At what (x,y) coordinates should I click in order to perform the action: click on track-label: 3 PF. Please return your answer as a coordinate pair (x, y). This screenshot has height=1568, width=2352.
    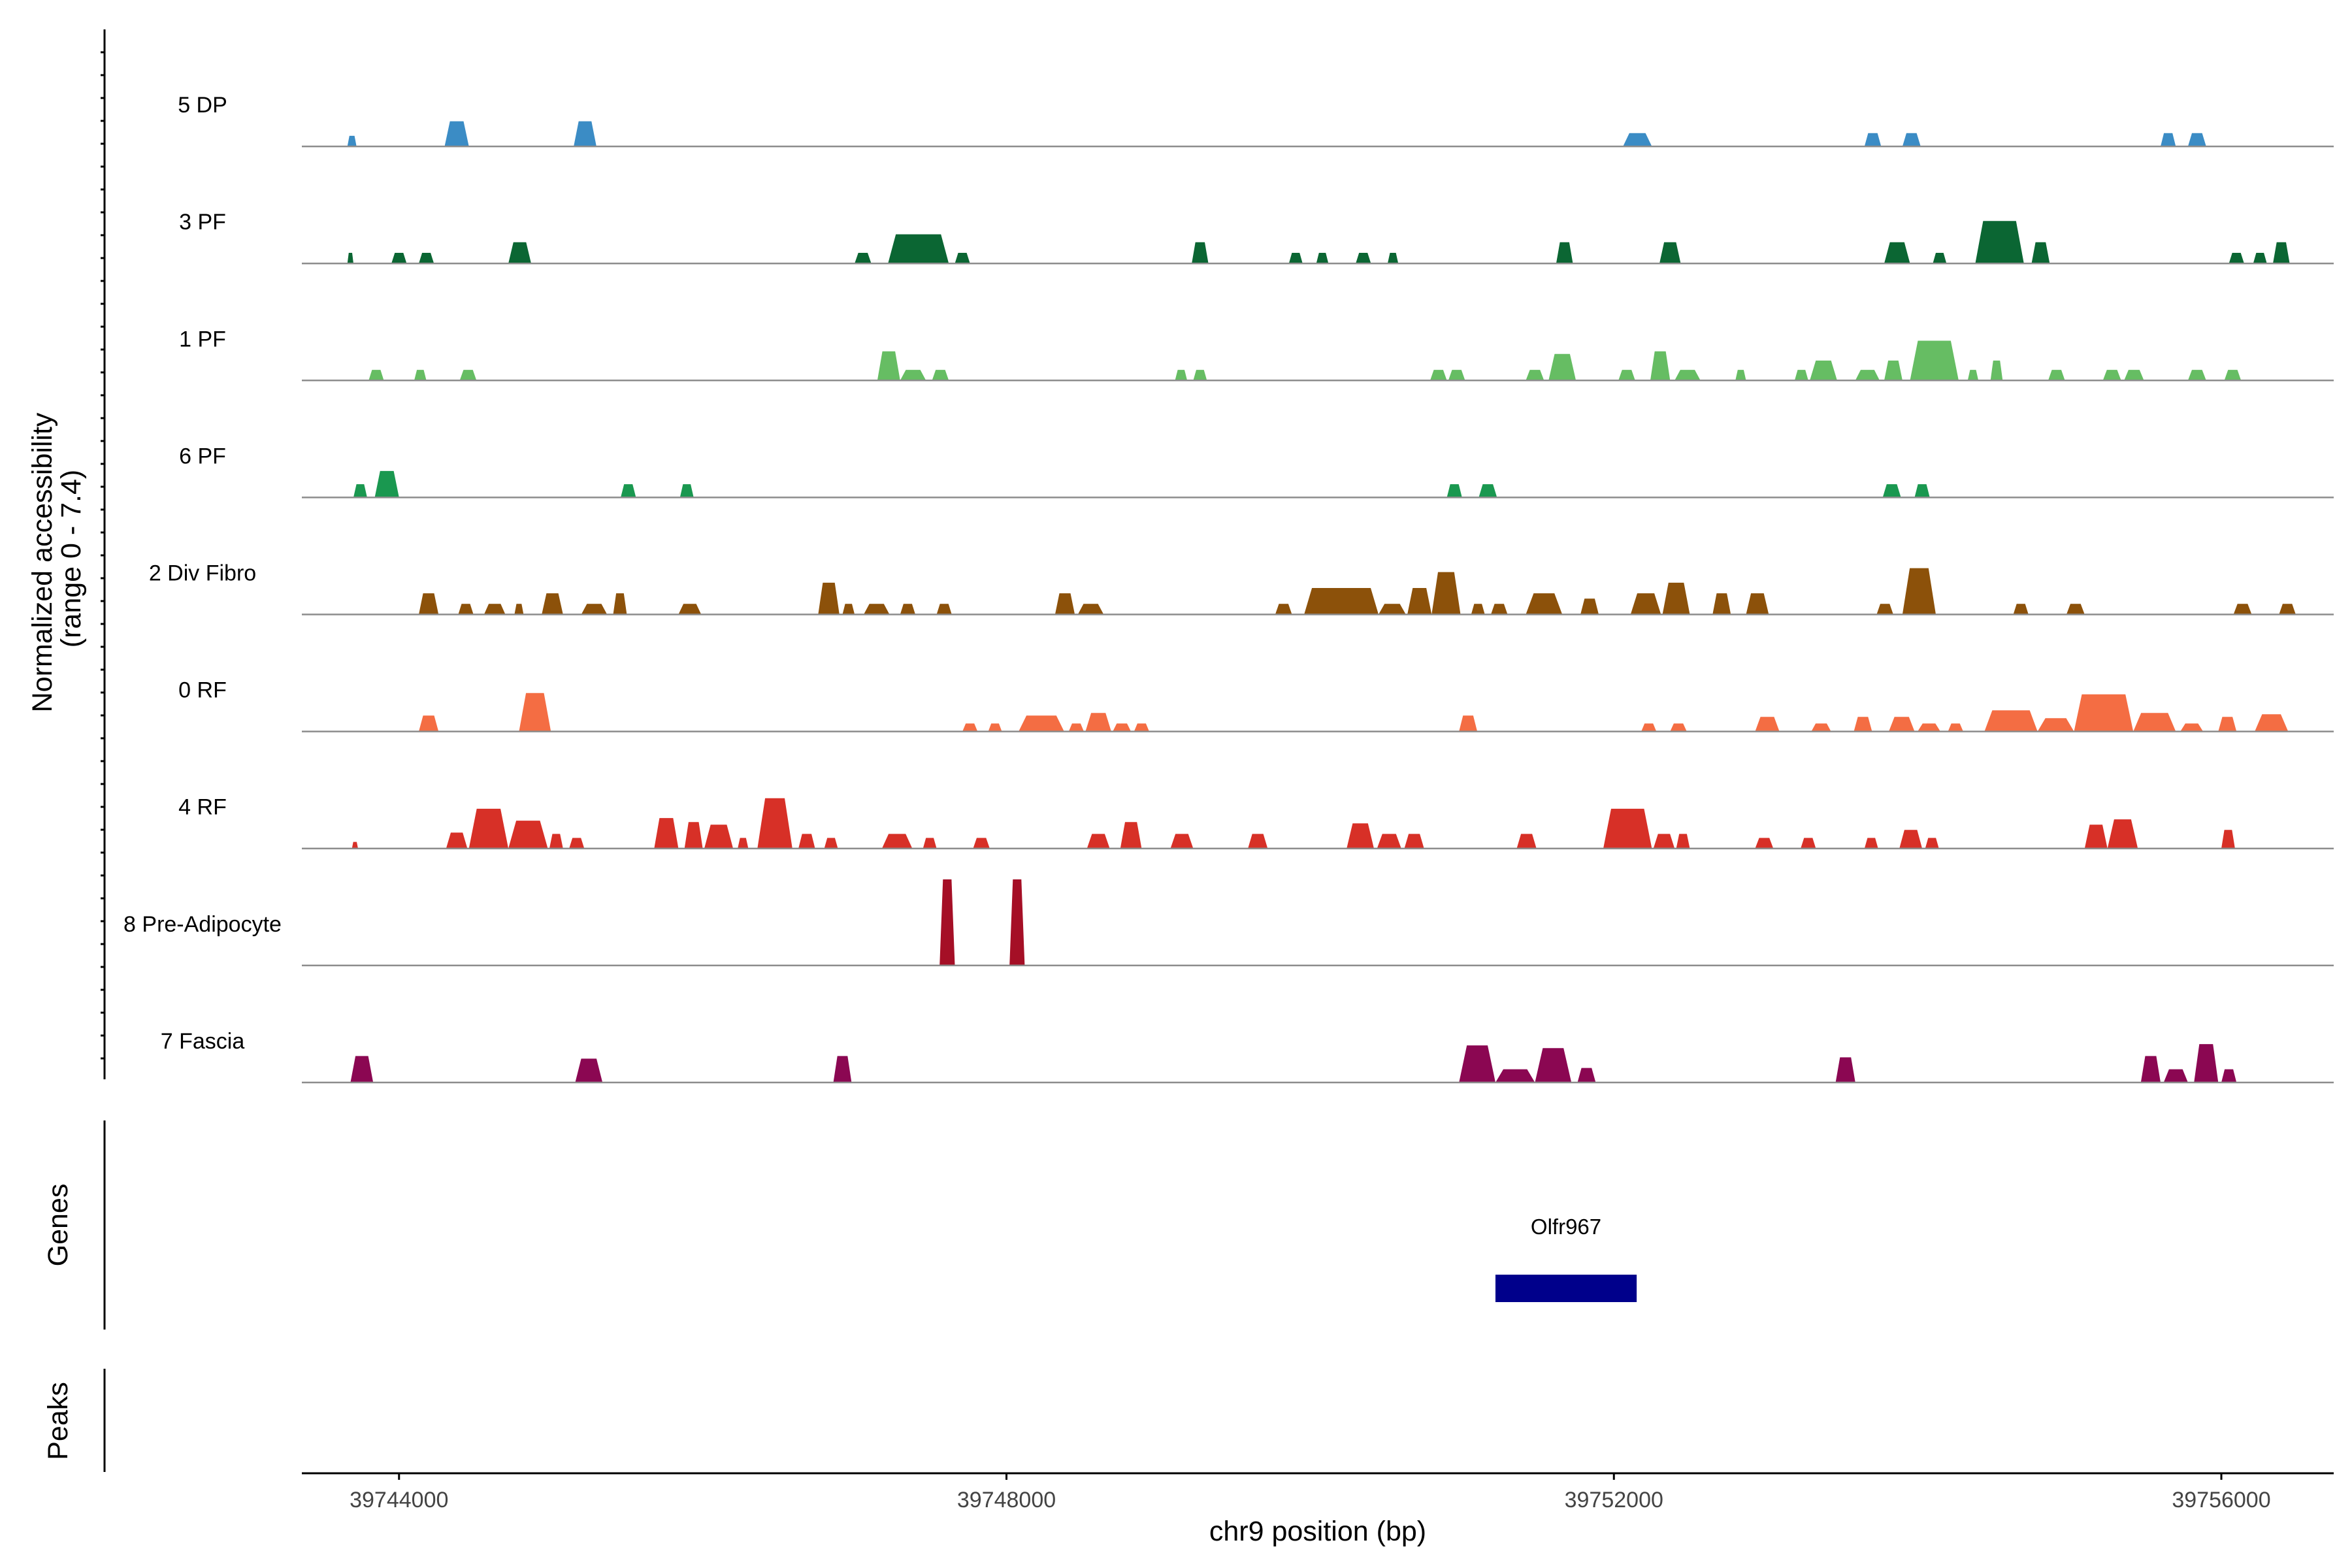
    Looking at the image, I should click on (202, 222).